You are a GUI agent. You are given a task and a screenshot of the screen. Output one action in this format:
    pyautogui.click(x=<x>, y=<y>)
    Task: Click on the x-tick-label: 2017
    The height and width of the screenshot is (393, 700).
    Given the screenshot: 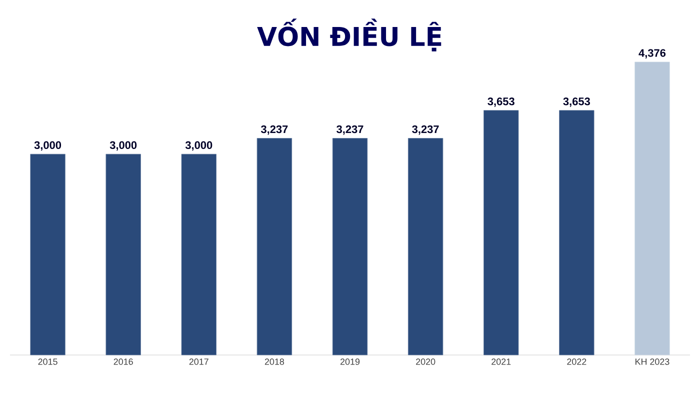 What is the action you would take?
    pyautogui.click(x=198, y=361)
    